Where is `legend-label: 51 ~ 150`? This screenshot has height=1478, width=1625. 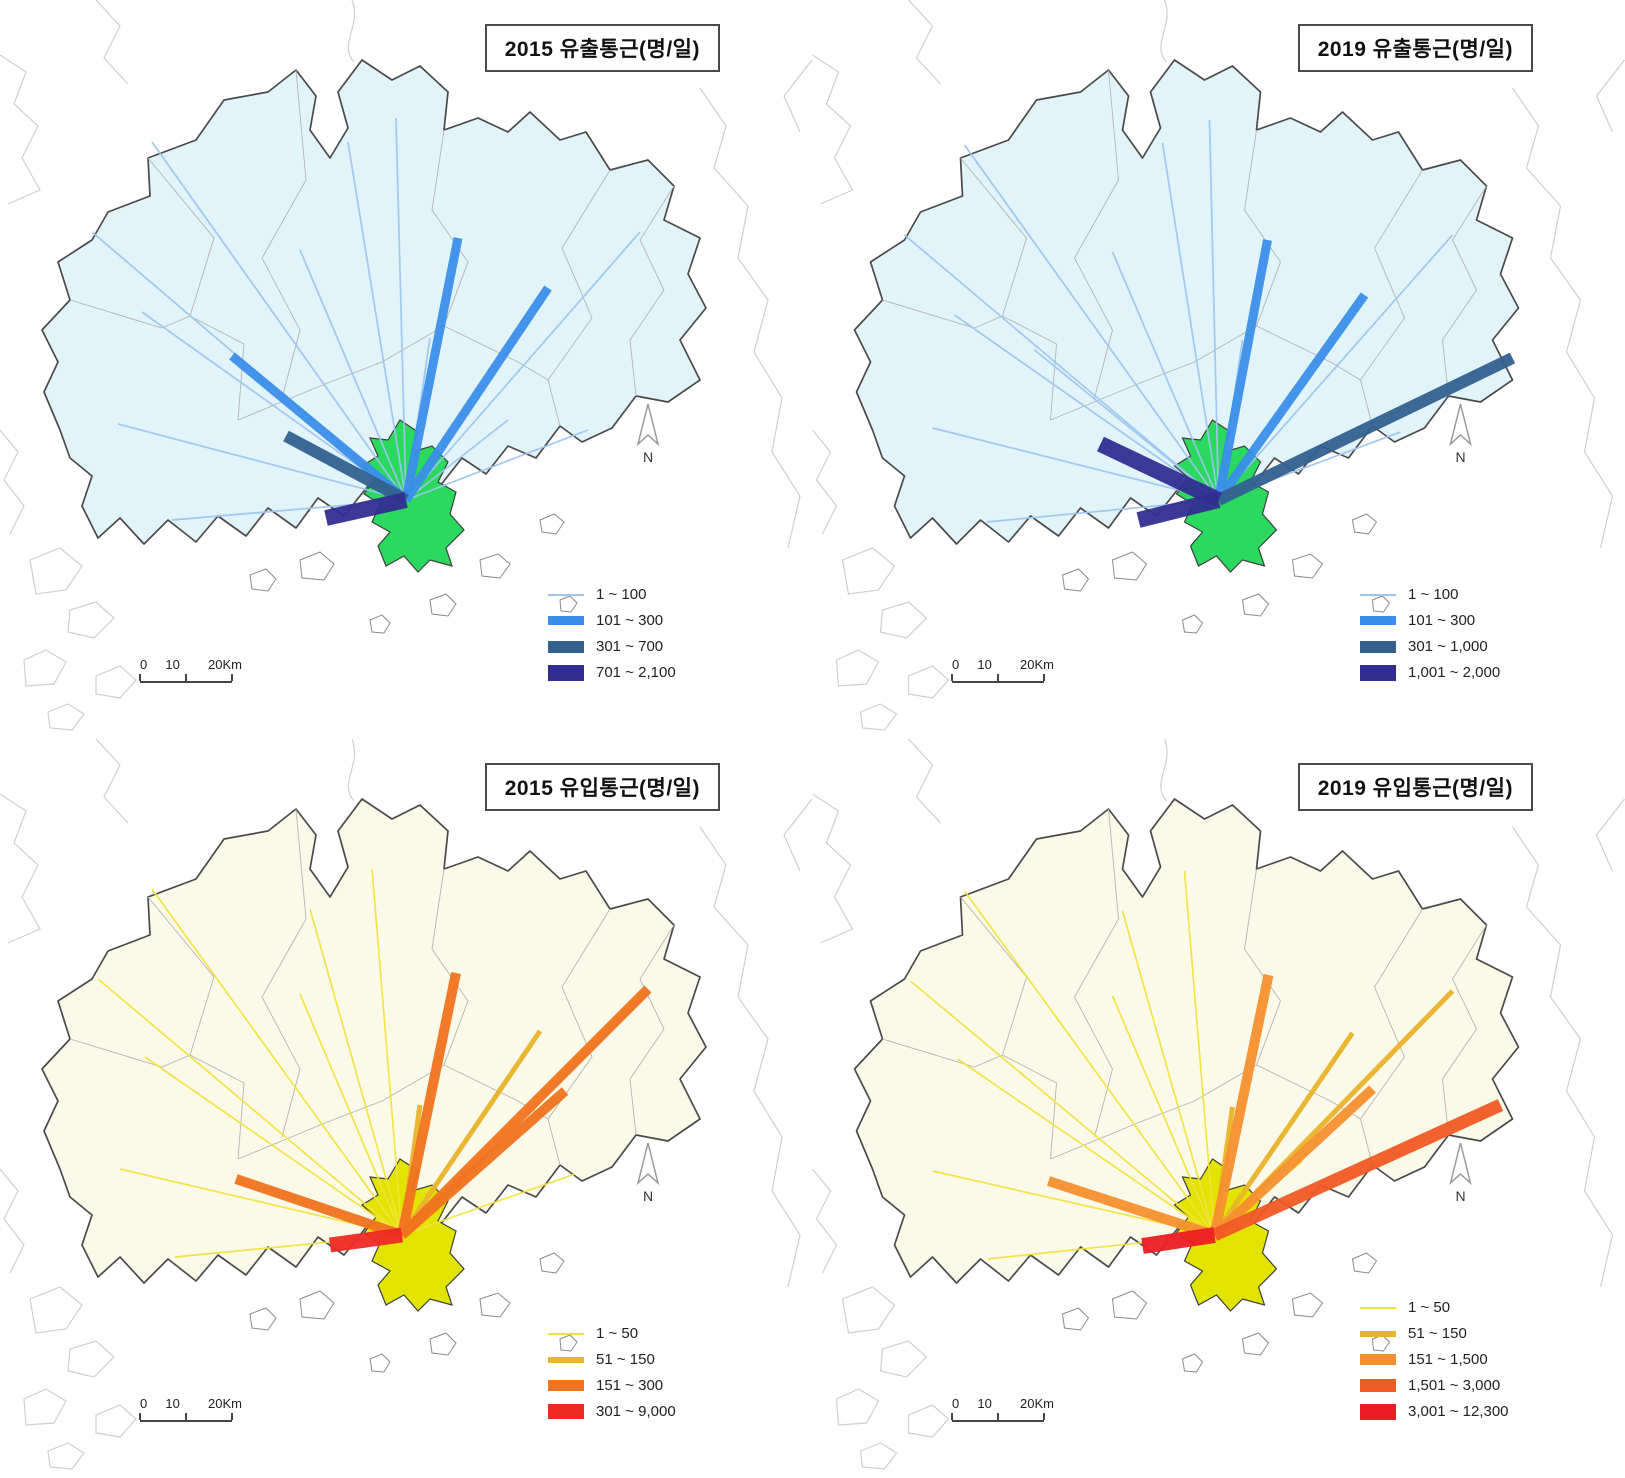 legend-label: 51 ~ 150 is located at coordinates (1437, 1333).